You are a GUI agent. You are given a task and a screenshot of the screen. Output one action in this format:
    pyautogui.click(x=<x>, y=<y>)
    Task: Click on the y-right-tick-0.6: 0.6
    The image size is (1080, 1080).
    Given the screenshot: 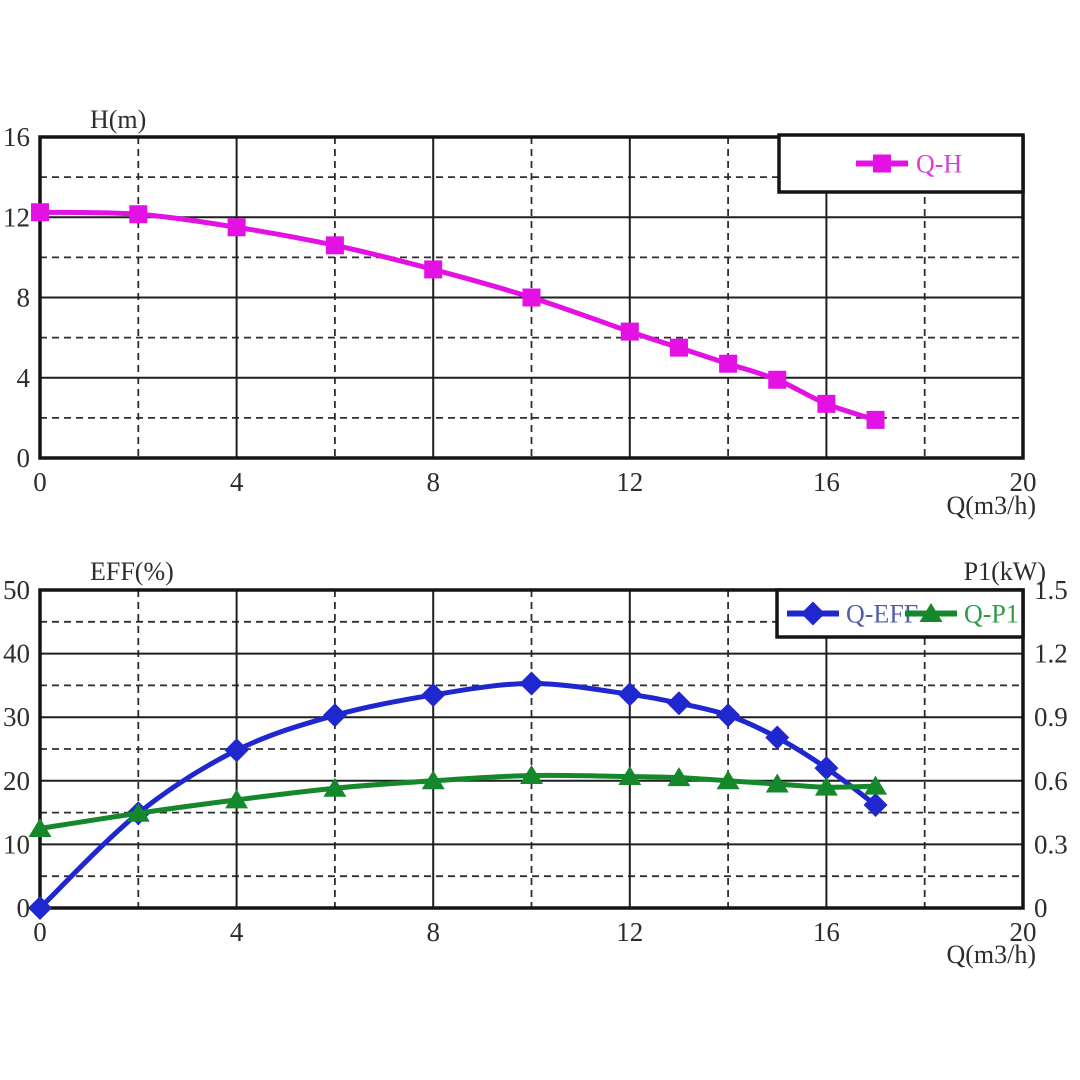 What is the action you would take?
    pyautogui.click(x=1051, y=781)
    